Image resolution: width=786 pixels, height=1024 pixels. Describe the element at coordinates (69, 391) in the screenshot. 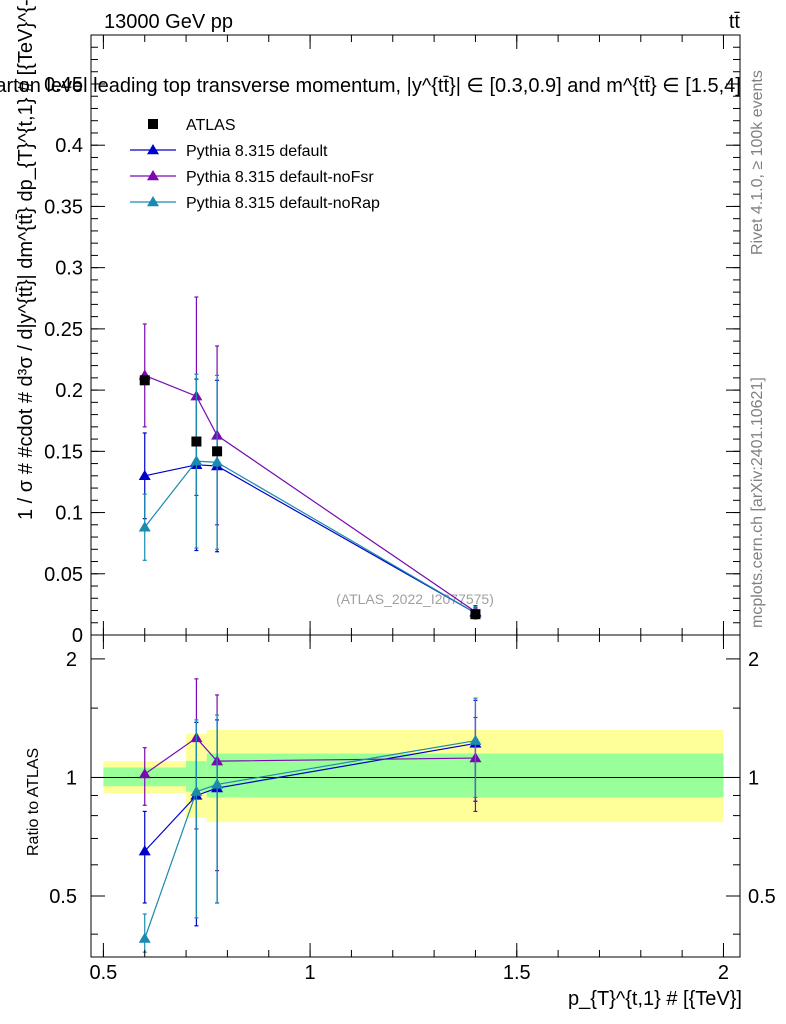

I see `main-y-tick-label-4: 0.2` at that location.